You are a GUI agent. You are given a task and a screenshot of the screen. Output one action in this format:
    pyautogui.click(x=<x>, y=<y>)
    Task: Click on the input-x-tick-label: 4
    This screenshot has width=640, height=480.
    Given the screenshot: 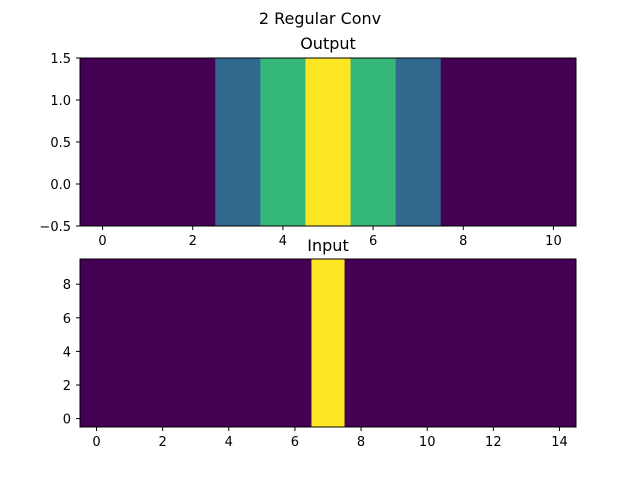 What is the action you would take?
    pyautogui.click(x=229, y=442)
    